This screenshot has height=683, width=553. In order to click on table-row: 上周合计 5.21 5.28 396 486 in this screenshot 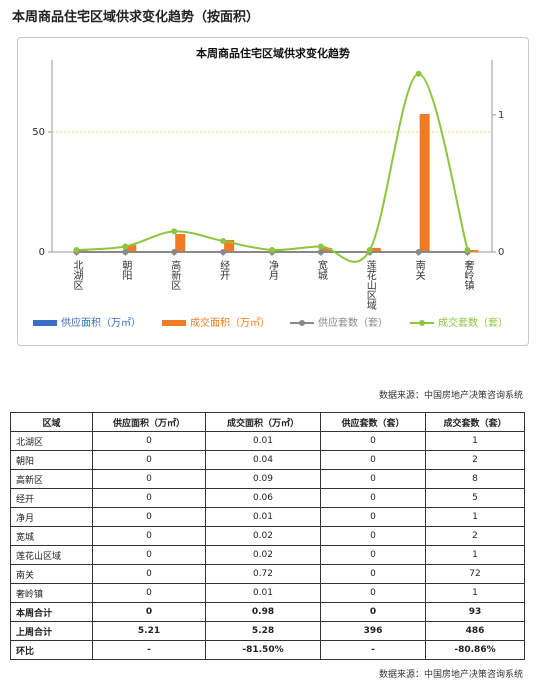, I will do `click(267, 631)`.